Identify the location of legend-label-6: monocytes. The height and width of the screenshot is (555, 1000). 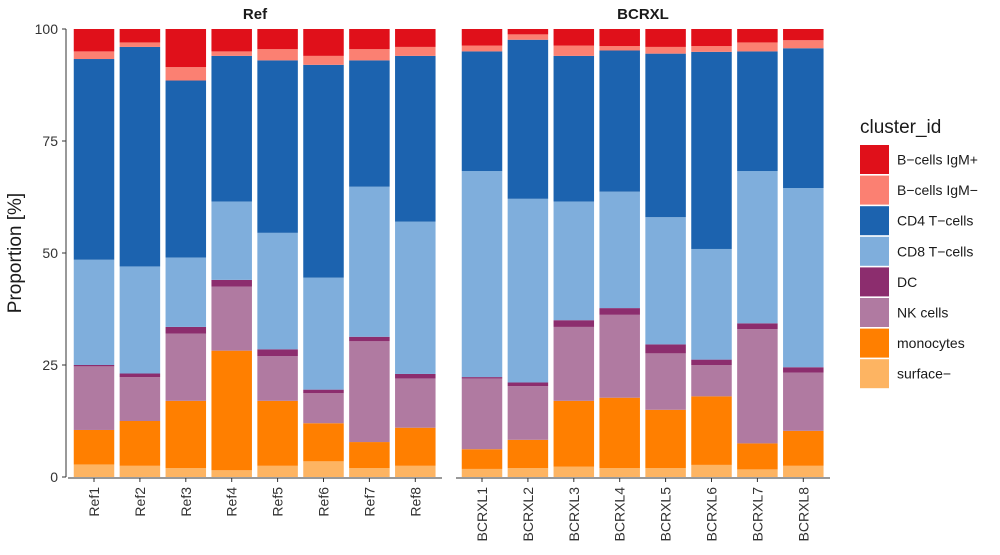
(931, 343).